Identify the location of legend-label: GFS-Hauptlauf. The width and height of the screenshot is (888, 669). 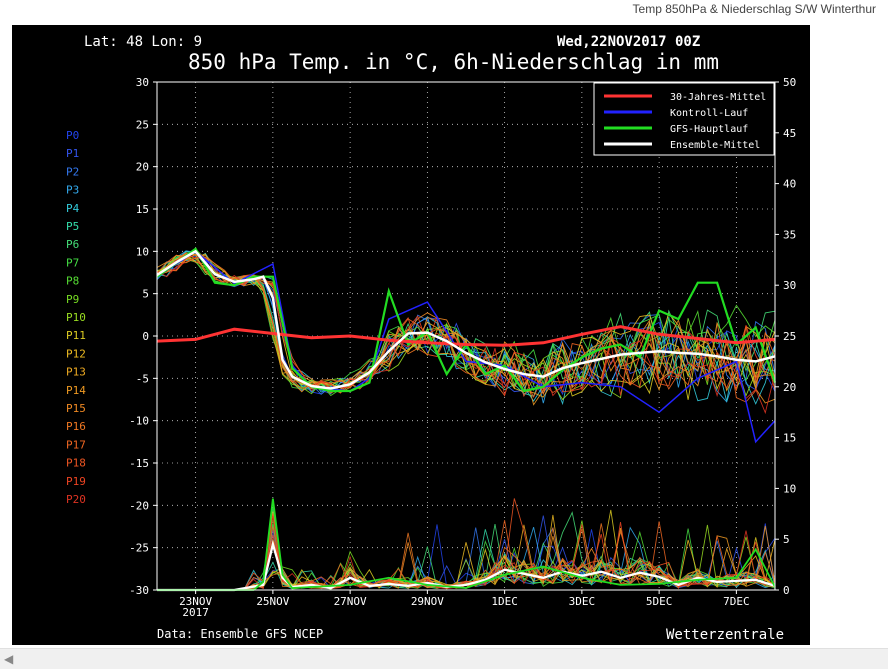
(709, 129).